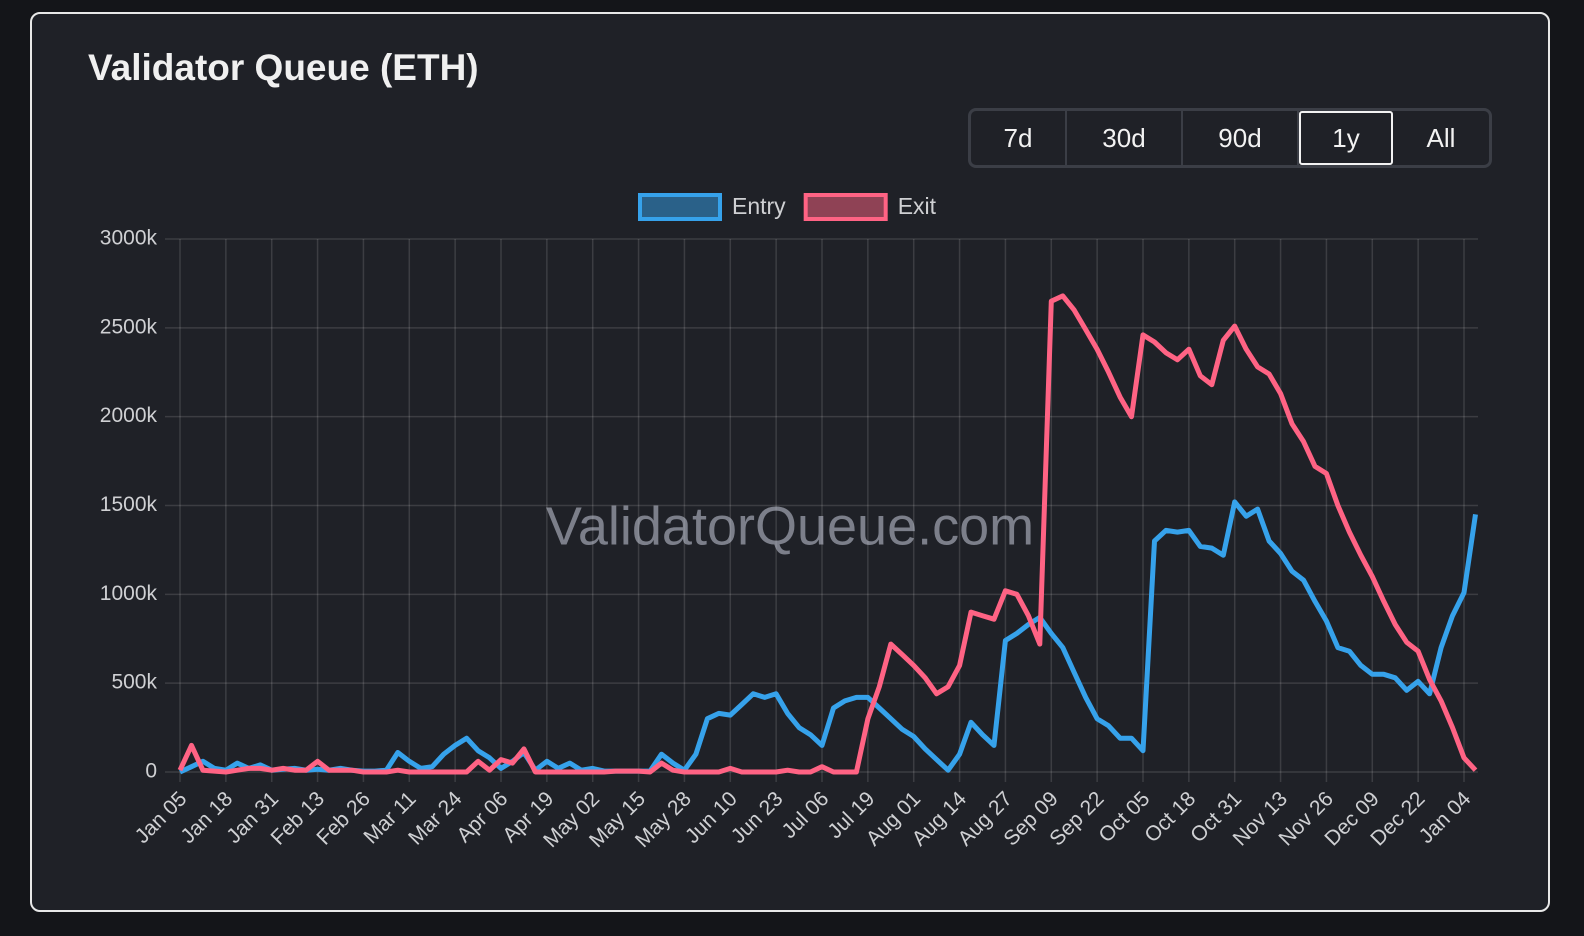 Image resolution: width=1584 pixels, height=936 pixels. I want to click on y-tick-label: 1000k, so click(129, 593).